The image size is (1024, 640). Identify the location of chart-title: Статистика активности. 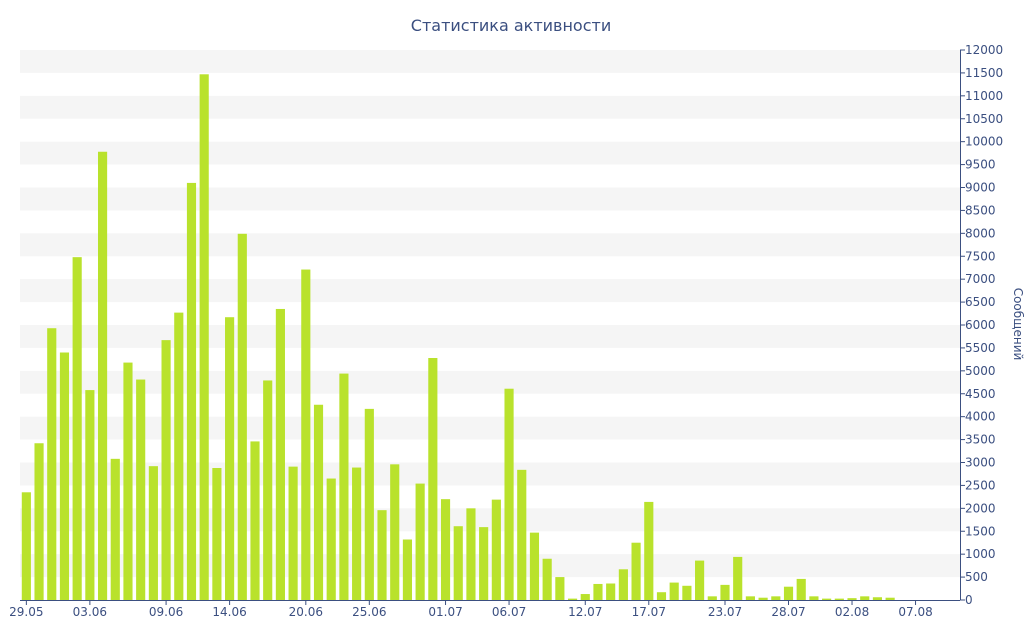
(511, 25).